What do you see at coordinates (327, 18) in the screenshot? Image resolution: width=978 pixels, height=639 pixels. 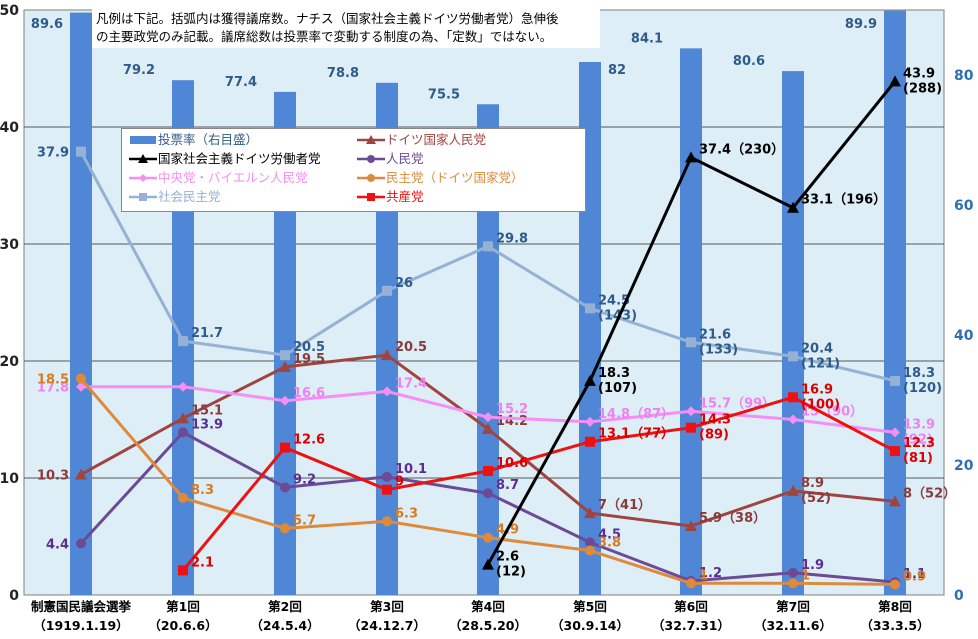 I see `note-line-1: 凡例は下記。括弧内は獲得議席数。ナチス（国家社会主義ドイツ労働者党）急伸後` at bounding box center [327, 18].